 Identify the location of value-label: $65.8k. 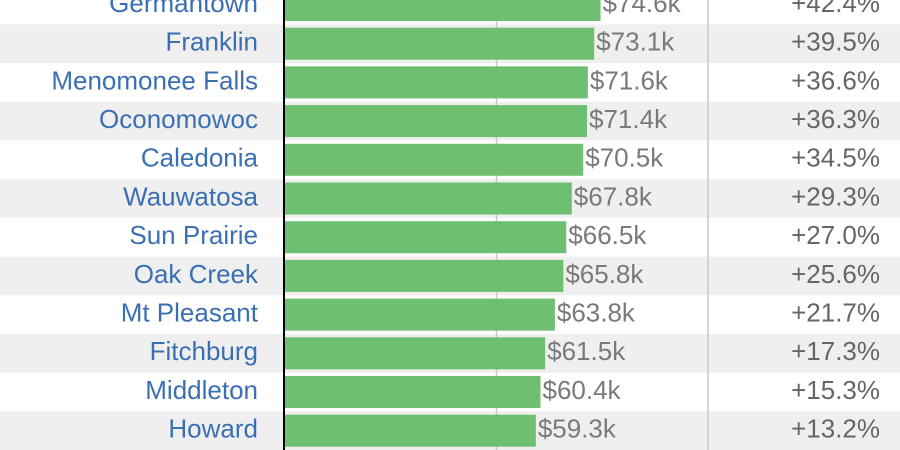
(604, 274).